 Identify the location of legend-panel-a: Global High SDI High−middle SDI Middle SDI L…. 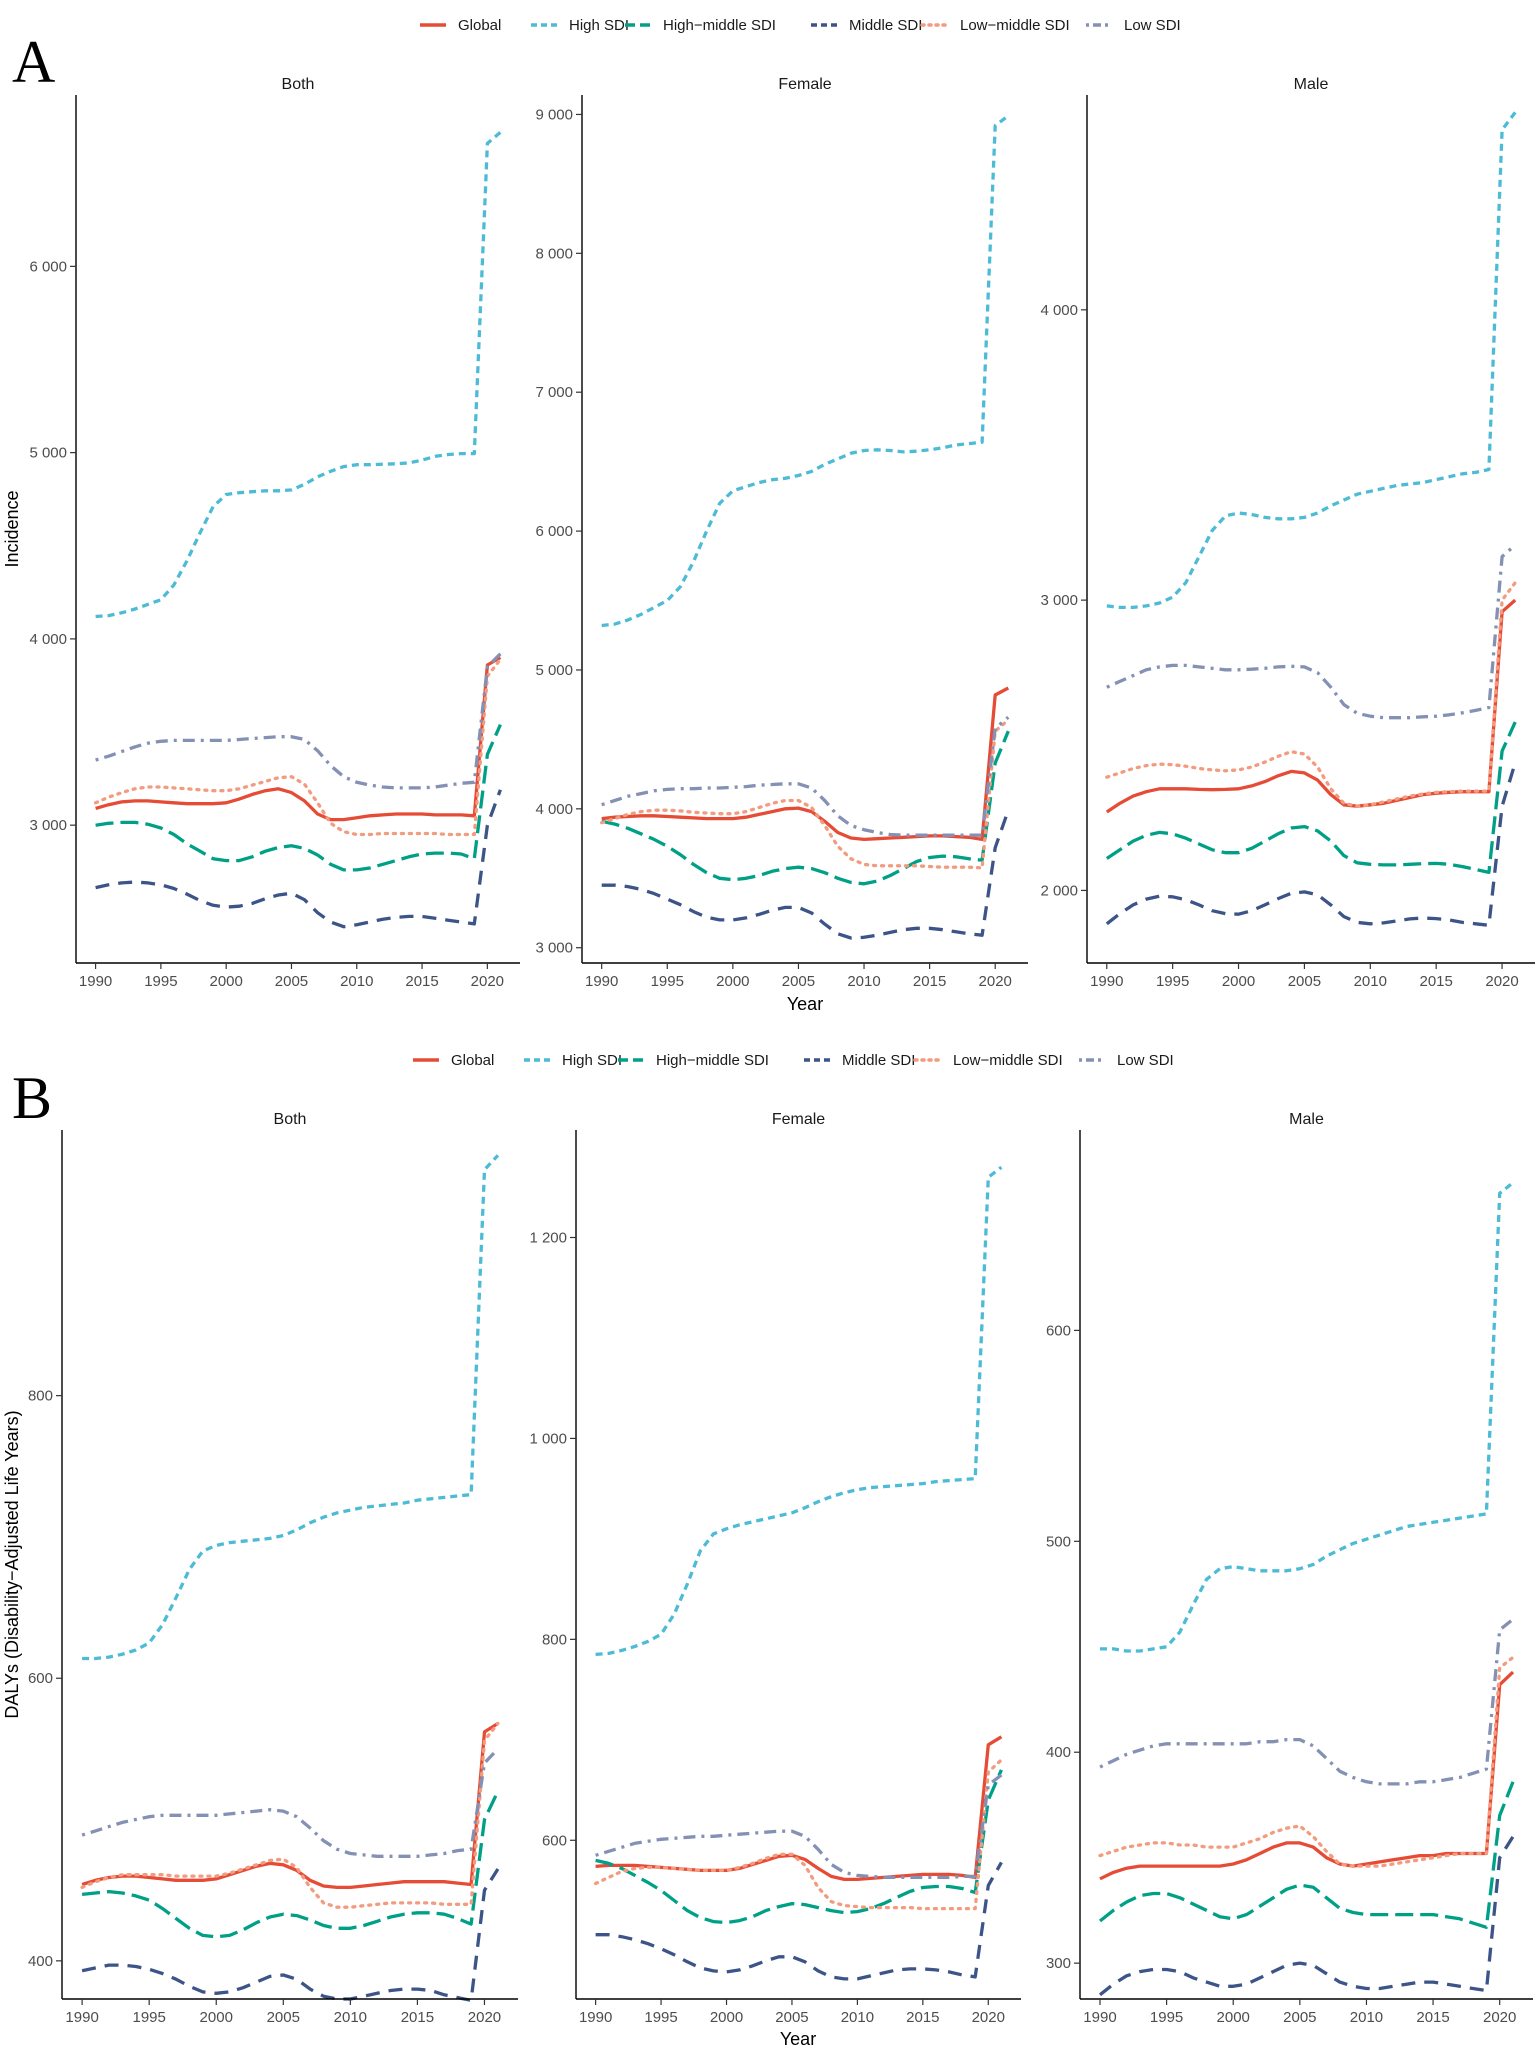
(800, 25).